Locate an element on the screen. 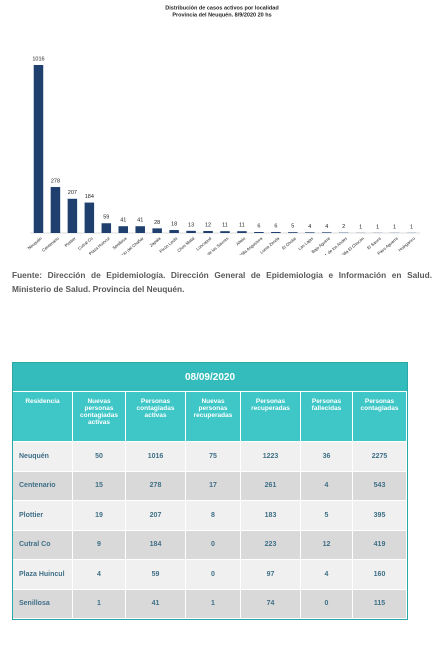  chart-subtitle: Provincia del Neuquén. 8/9/2020 20 hs is located at coordinates (221, 15).